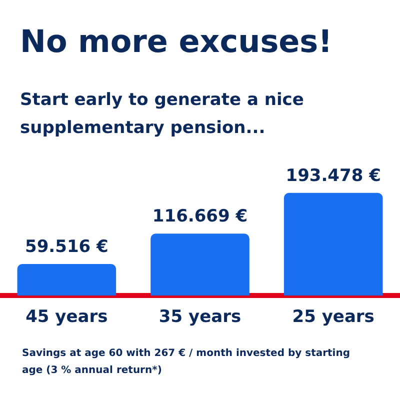 The image size is (400, 400). Describe the element at coordinates (200, 317) in the screenshot. I see `x-tick-label: 35 years` at that location.